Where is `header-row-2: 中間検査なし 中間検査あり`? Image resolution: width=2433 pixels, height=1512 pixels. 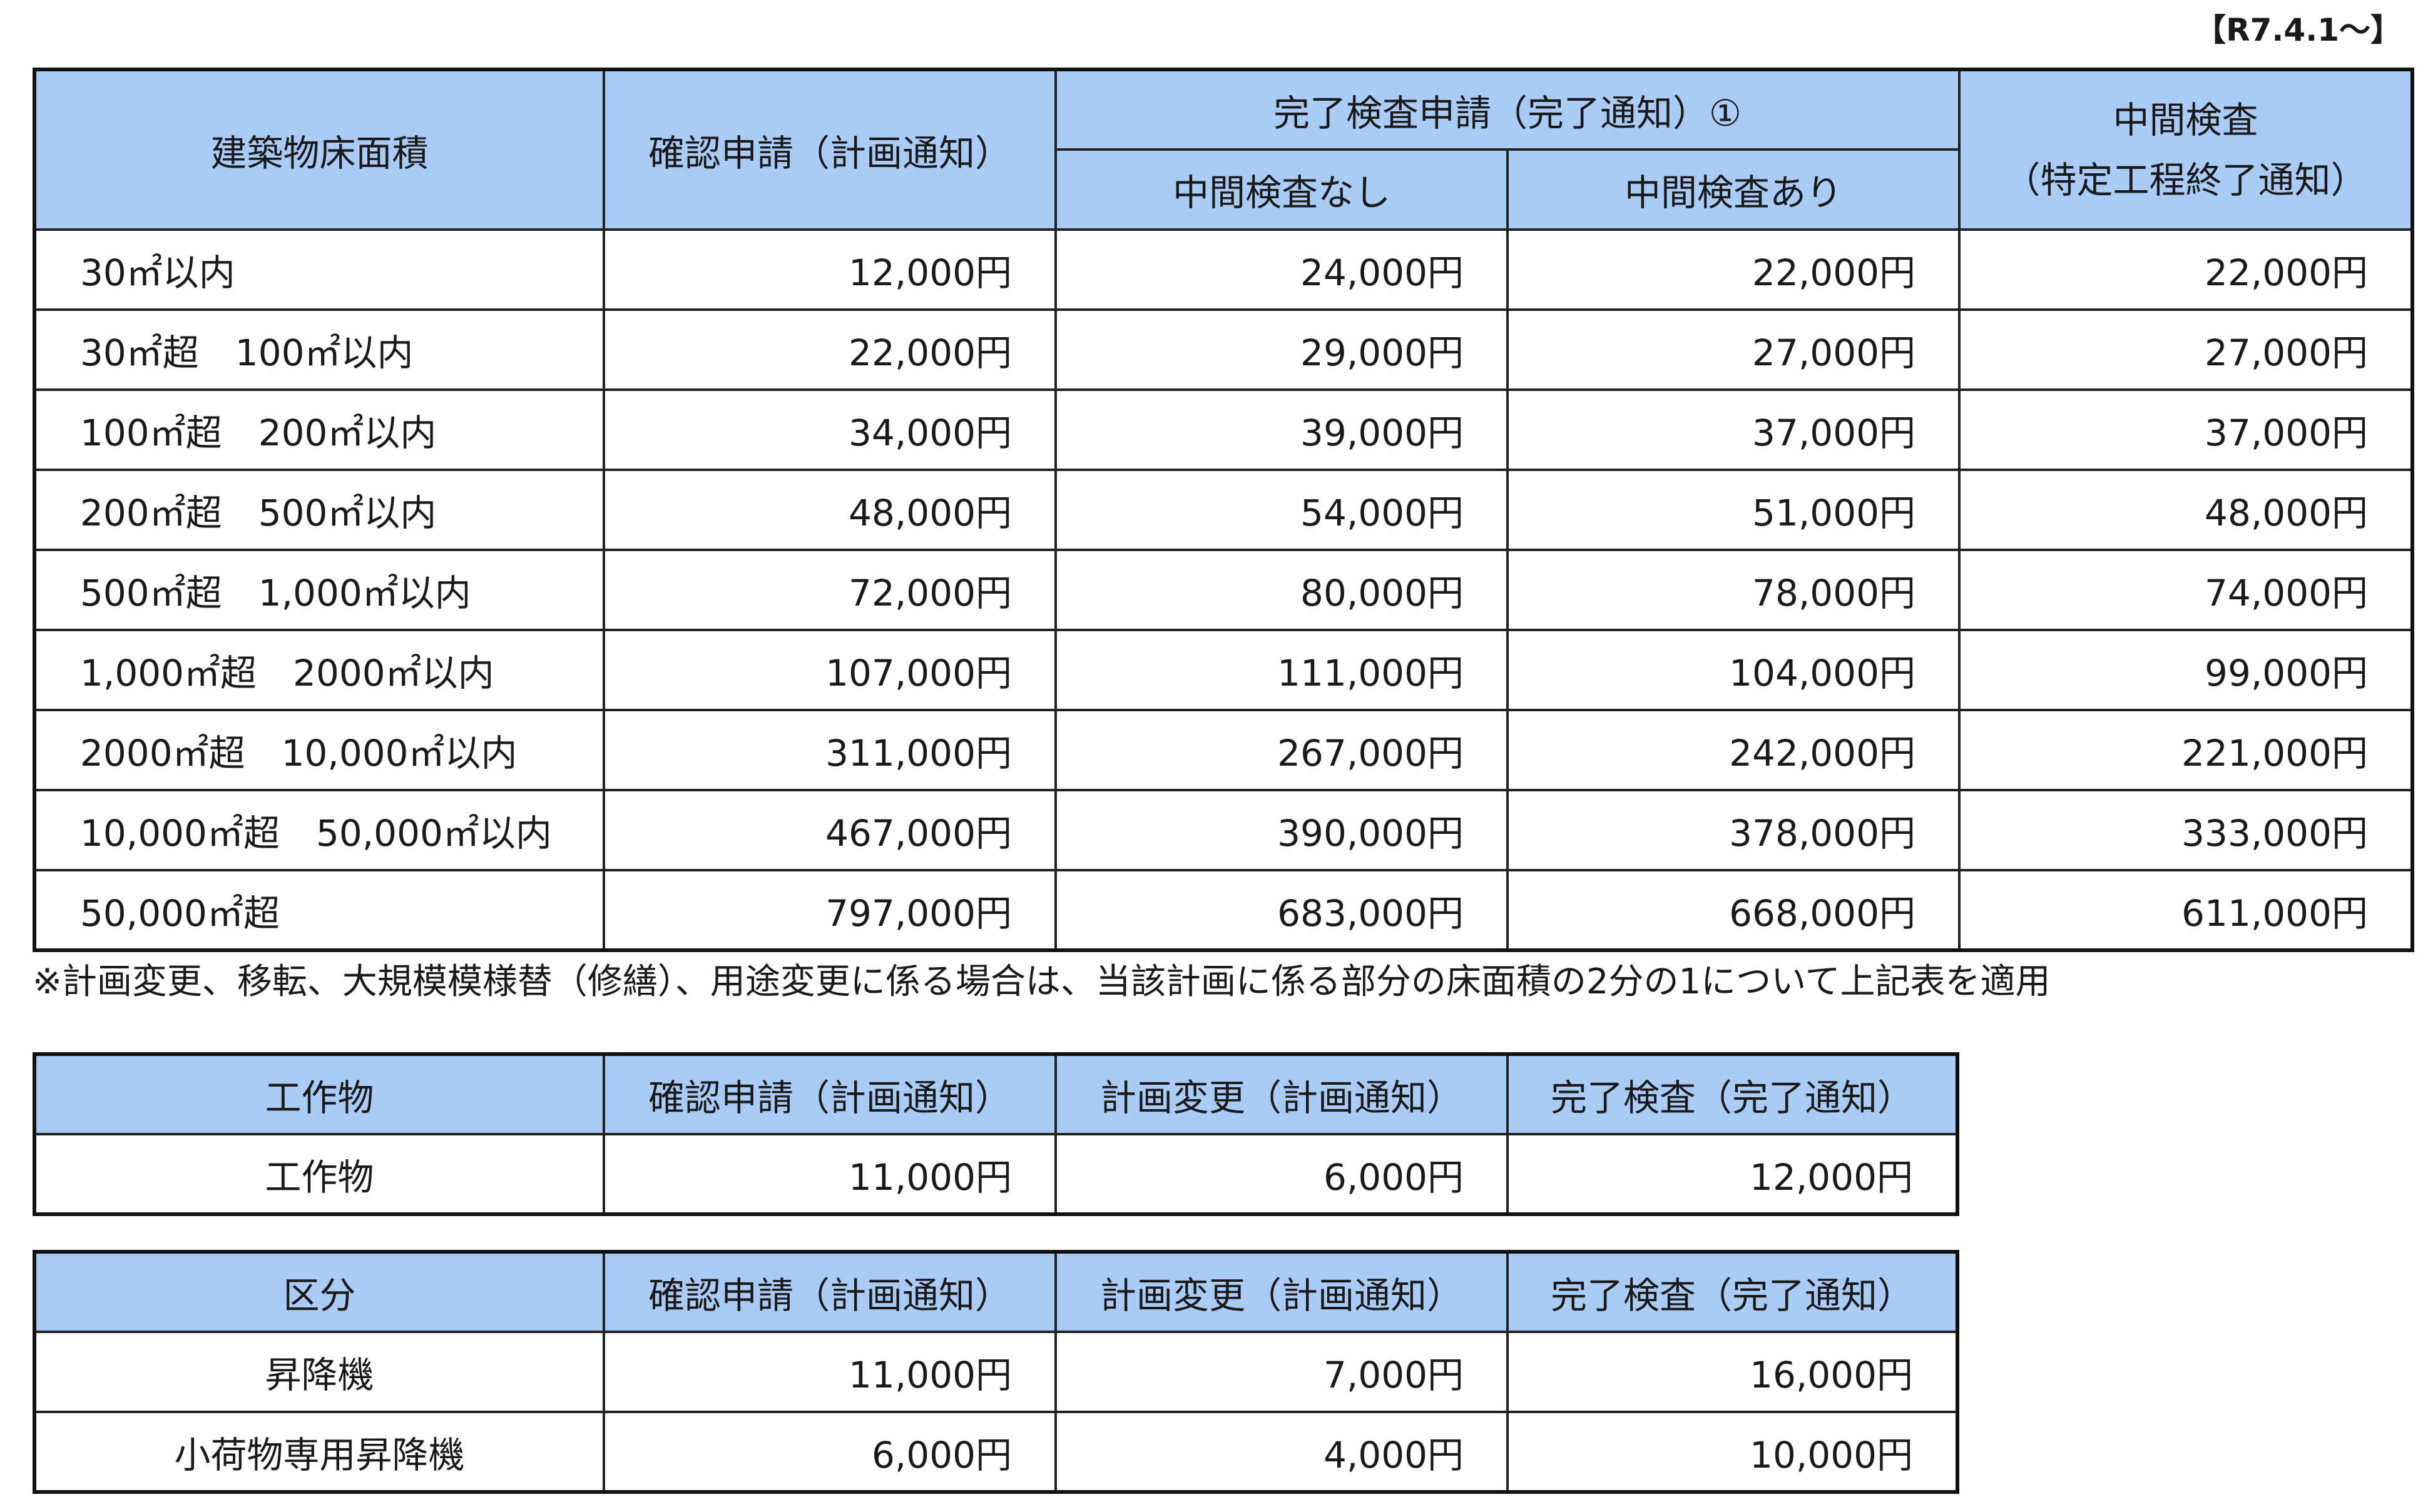
header-row-2: 中間検査なし 中間検査あり is located at coordinates (1223, 189).